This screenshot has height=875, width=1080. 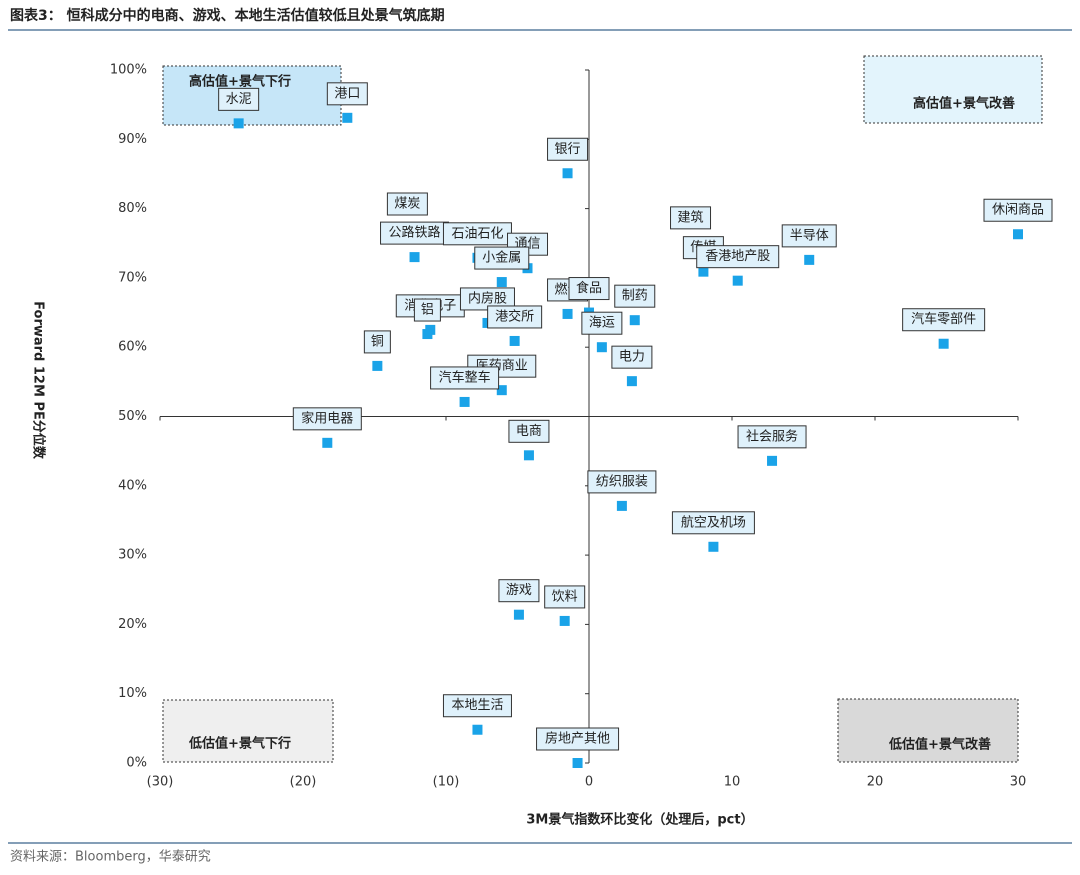 What do you see at coordinates (128, 70) in the screenshot?
I see `y-tick-label: 100%` at bounding box center [128, 70].